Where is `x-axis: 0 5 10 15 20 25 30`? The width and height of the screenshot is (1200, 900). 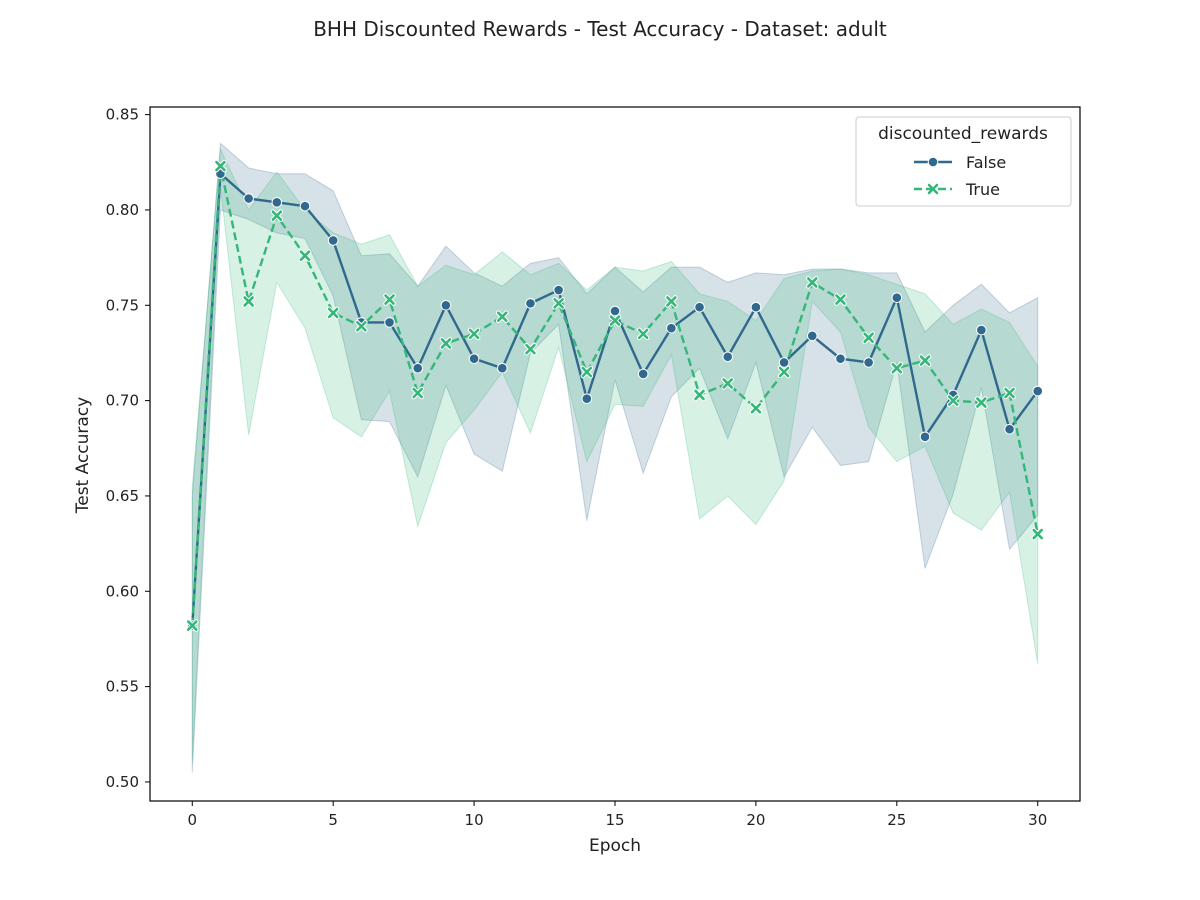
x-axis: 0 5 10 15 20 25 30 is located at coordinates (617, 815).